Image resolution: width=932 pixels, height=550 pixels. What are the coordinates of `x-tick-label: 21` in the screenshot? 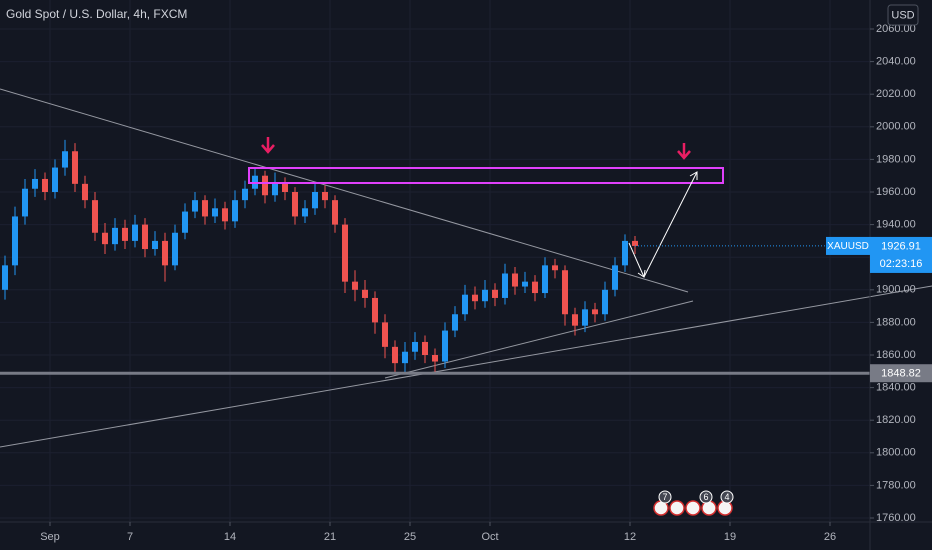 It's located at (330, 537).